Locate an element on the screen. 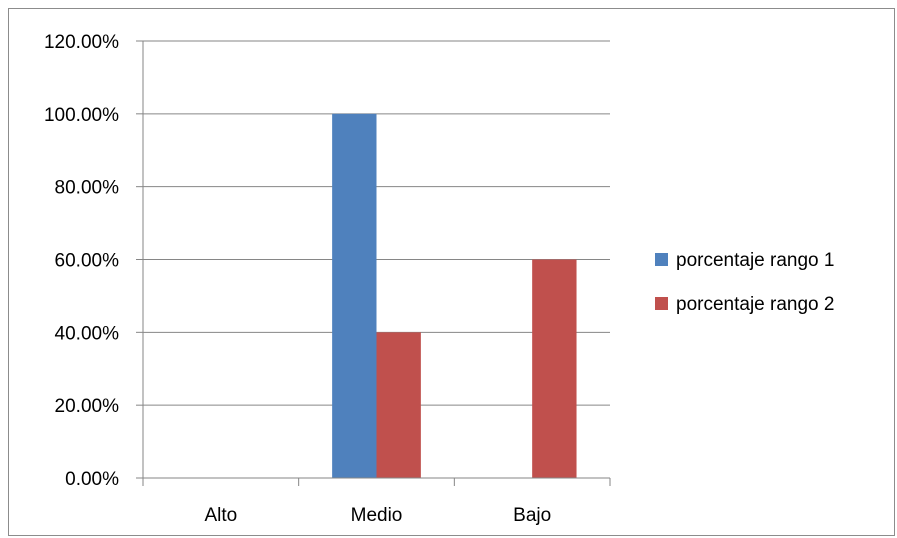 Image resolution: width=897 pixels, height=538 pixels. x-tick-label: Medio is located at coordinates (377, 515).